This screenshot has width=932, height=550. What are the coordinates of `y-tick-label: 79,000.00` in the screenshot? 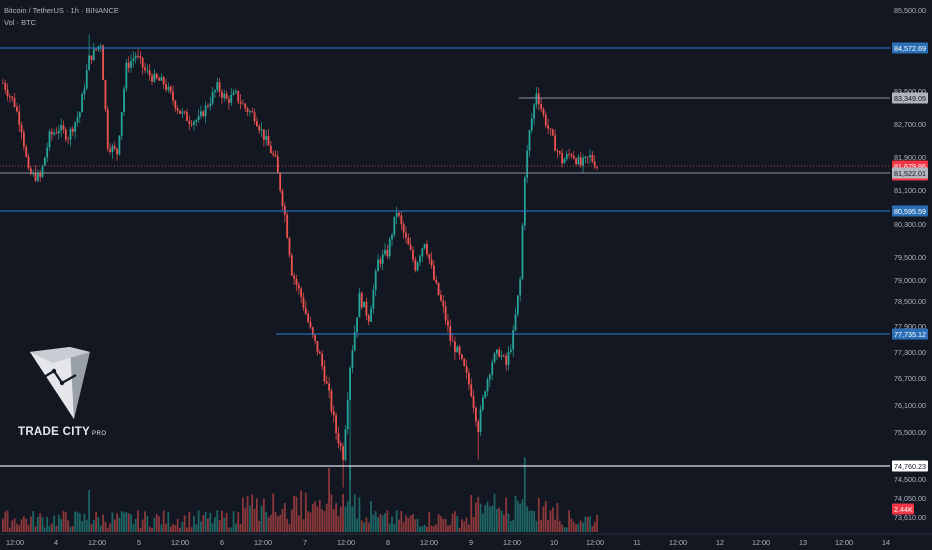 It's located at (910, 280).